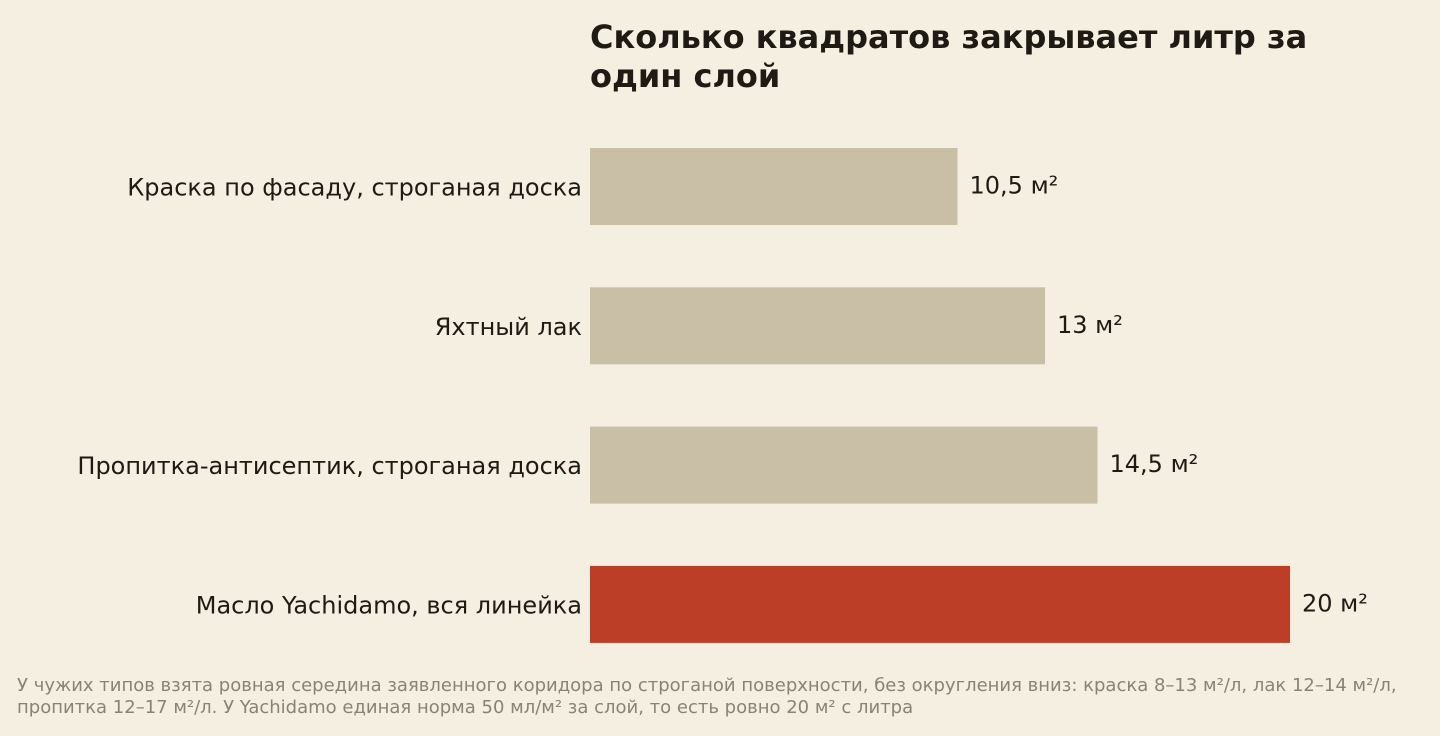 The image size is (1440, 736). What do you see at coordinates (1014, 186) in the screenshot?
I see `value-label-1: 10,5 м²` at bounding box center [1014, 186].